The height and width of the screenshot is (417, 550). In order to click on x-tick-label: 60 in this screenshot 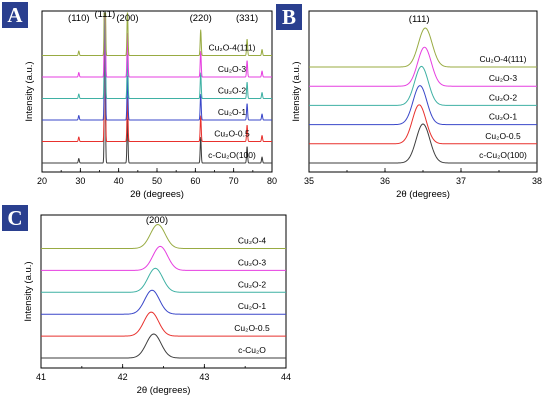, I will do `click(195, 181)`.